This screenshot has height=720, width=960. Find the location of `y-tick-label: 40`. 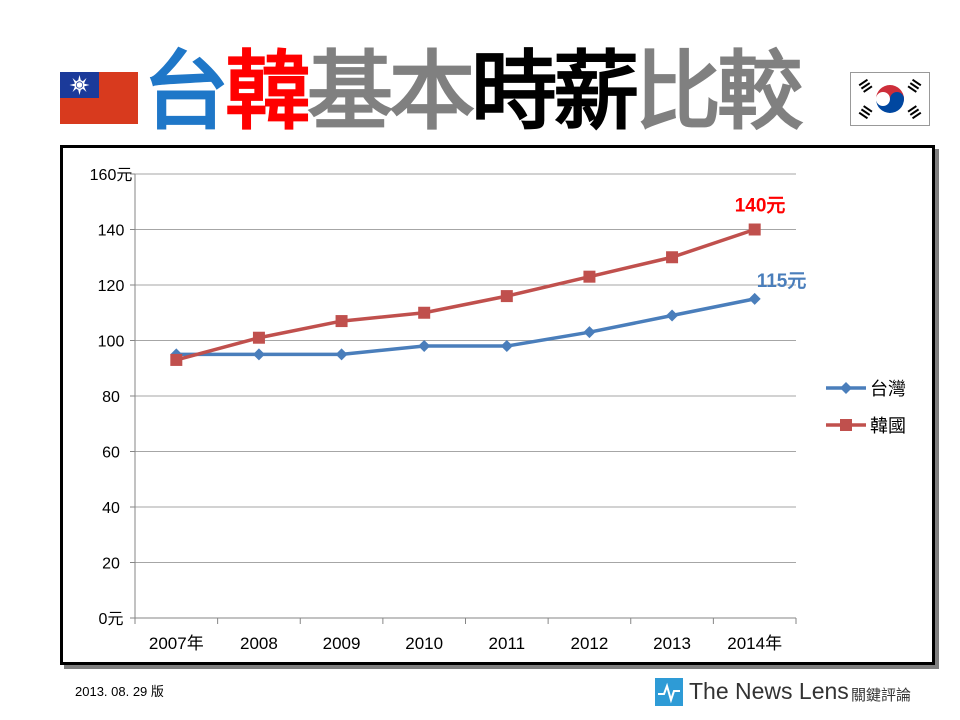

y-tick-label: 40 is located at coordinates (111, 508).